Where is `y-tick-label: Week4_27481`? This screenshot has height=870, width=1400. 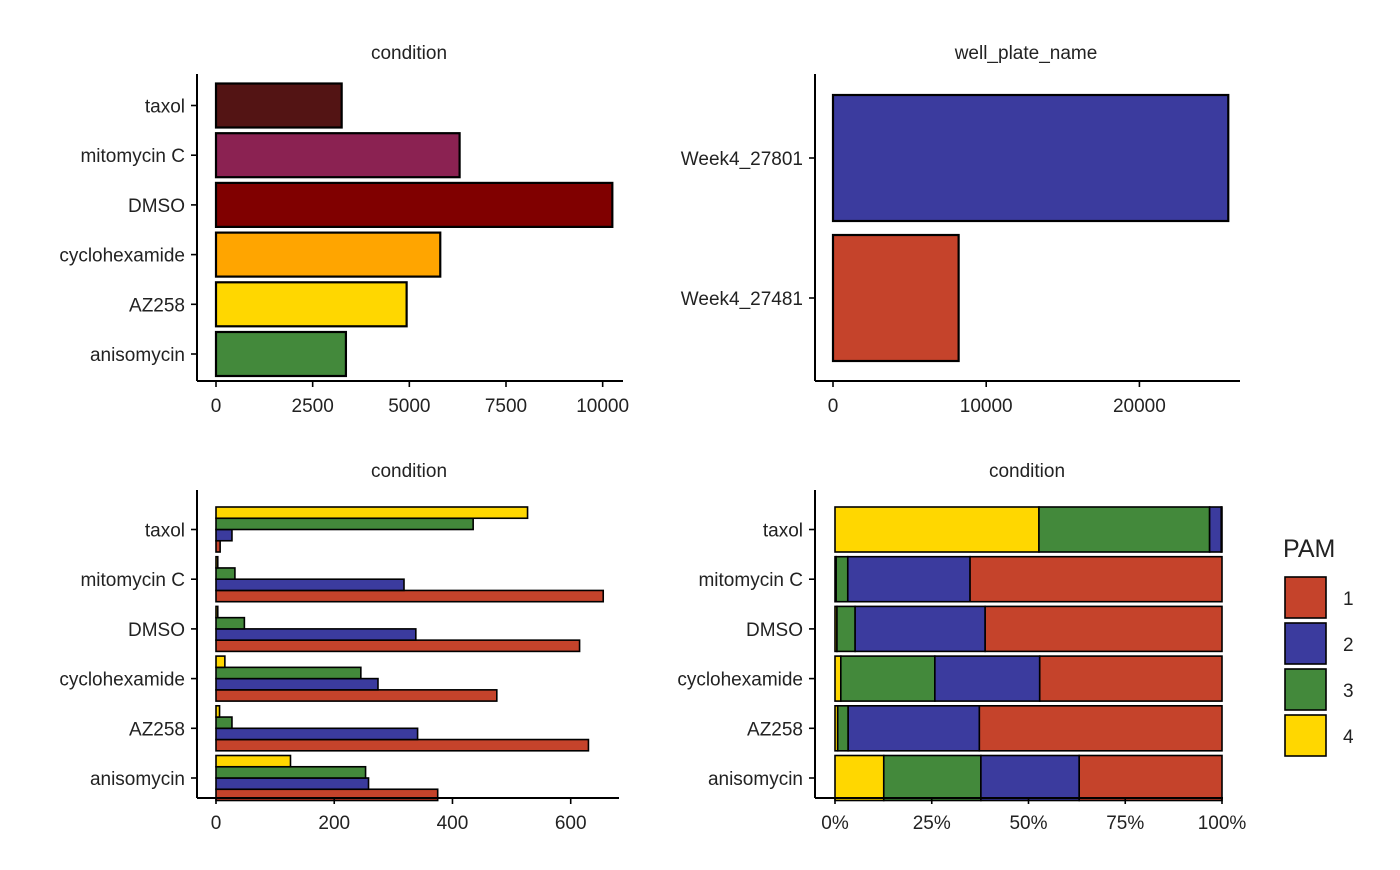 y-tick-label: Week4_27481 is located at coordinates (742, 299).